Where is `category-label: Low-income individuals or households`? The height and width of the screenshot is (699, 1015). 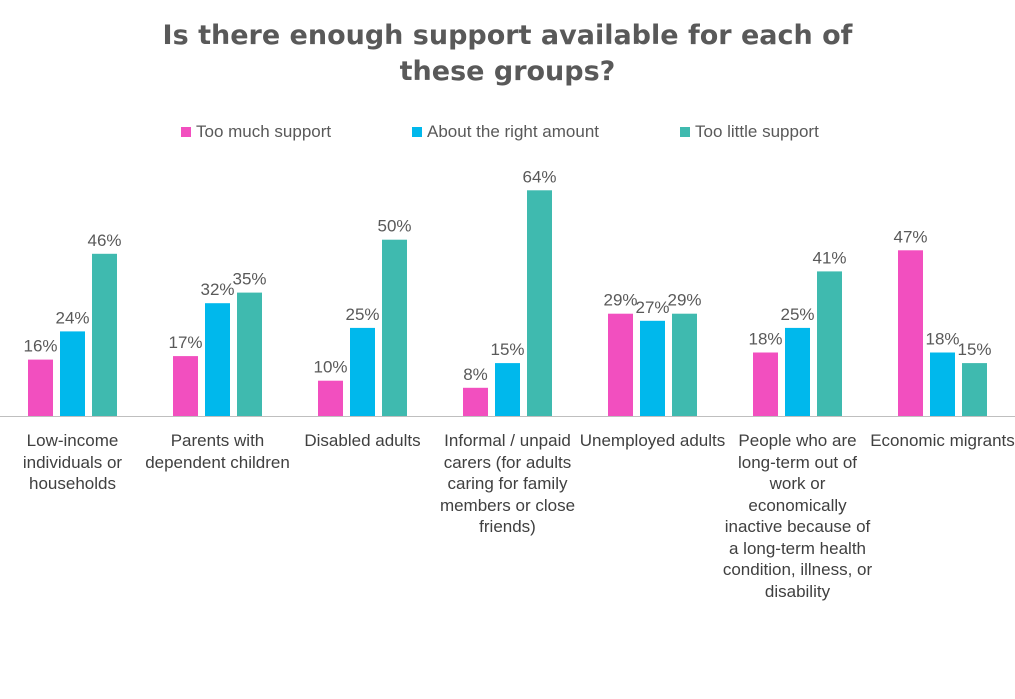 category-label: Low-income individuals or households is located at coordinates (72, 462).